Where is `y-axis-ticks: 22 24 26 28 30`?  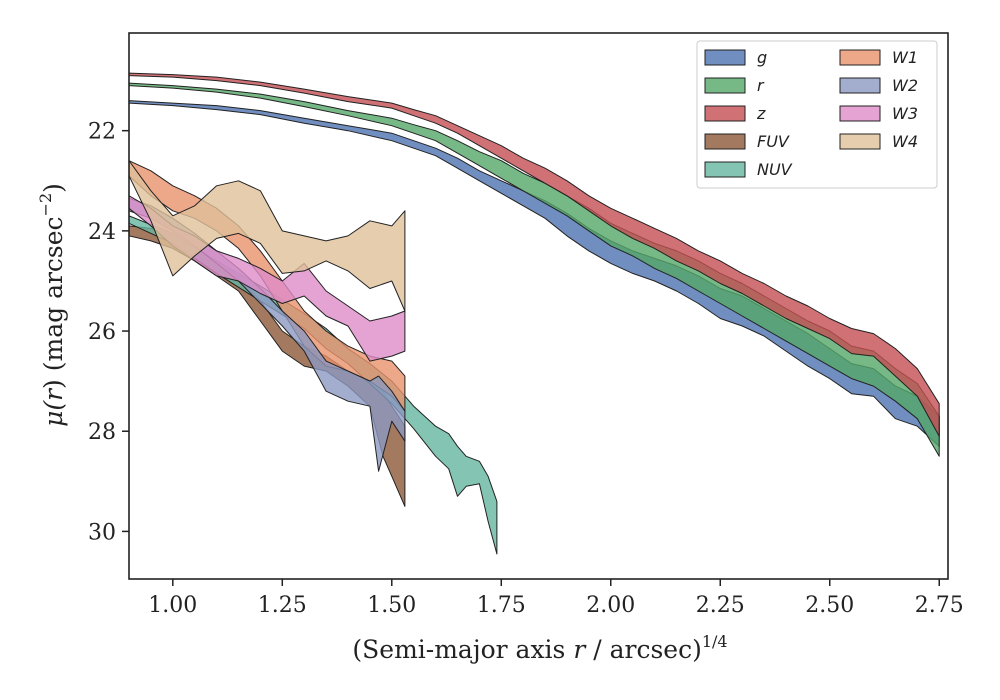
y-axis-ticks: 22 24 26 28 30 is located at coordinates (108, 332).